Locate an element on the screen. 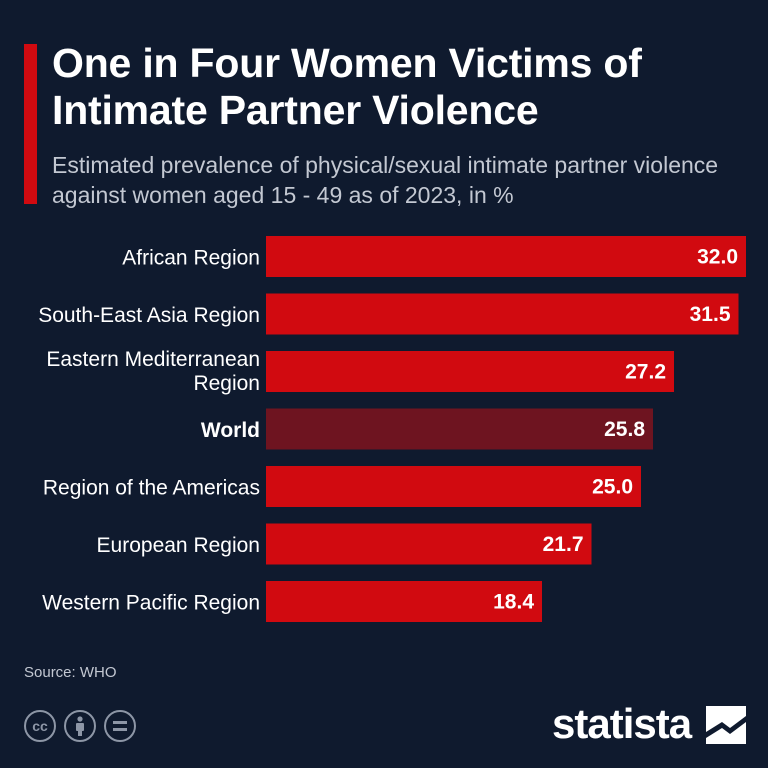 This screenshot has height=768, width=768. category-label: European Region is located at coordinates (178, 545).